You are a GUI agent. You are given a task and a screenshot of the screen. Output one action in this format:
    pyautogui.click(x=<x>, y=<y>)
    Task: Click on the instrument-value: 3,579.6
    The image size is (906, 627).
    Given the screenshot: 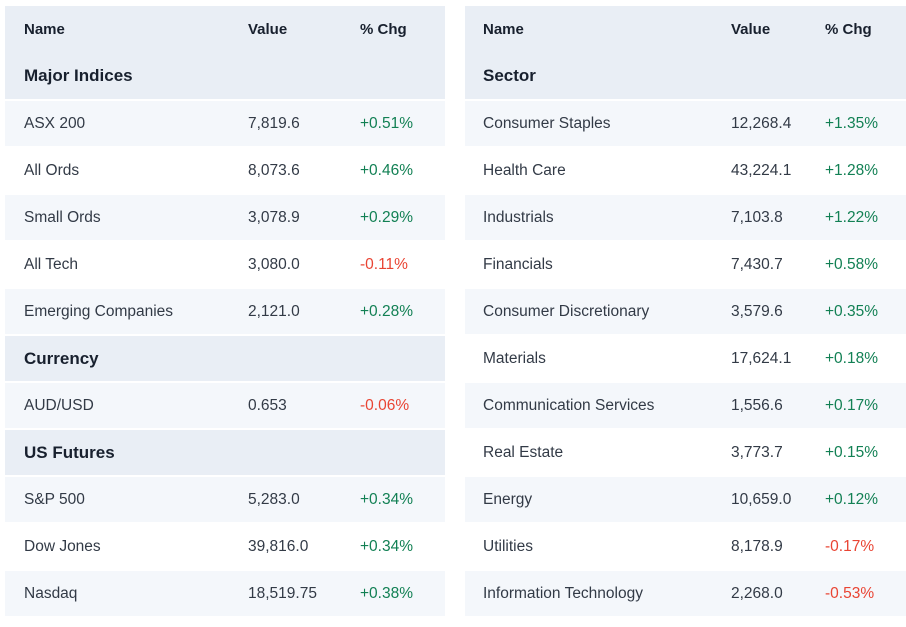 What is the action you would take?
    pyautogui.click(x=757, y=311)
    